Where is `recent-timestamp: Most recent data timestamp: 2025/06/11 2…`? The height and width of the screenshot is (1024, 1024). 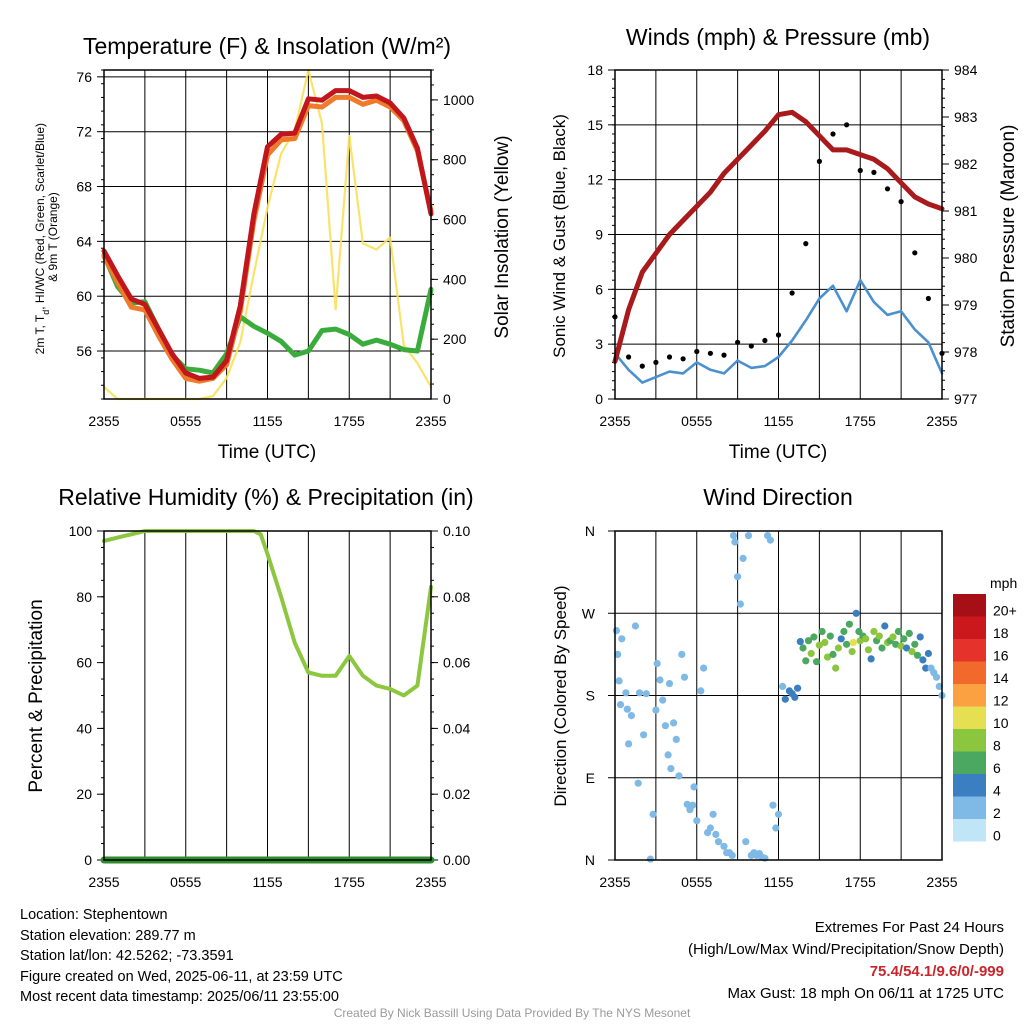
recent-timestamp: Most recent data timestamp: 2025/06/11 2… is located at coordinates (179, 997).